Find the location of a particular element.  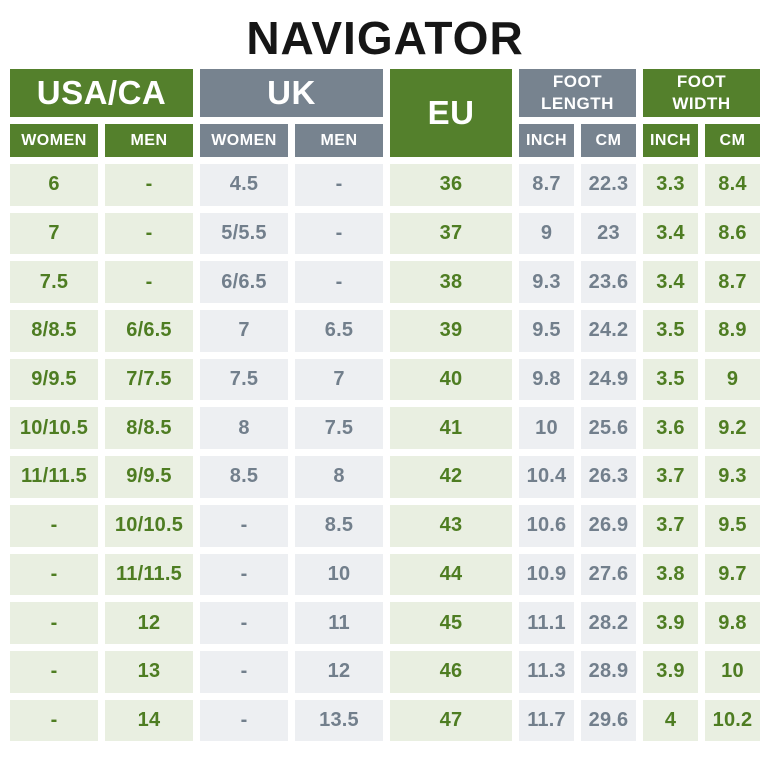

size-cell: 11.7 is located at coordinates (546, 720).